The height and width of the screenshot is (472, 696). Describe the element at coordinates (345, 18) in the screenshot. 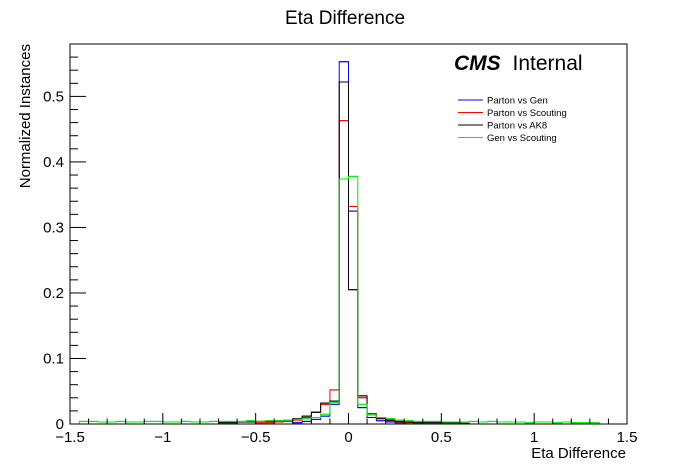

I see `chart-title: Eta Difference` at that location.